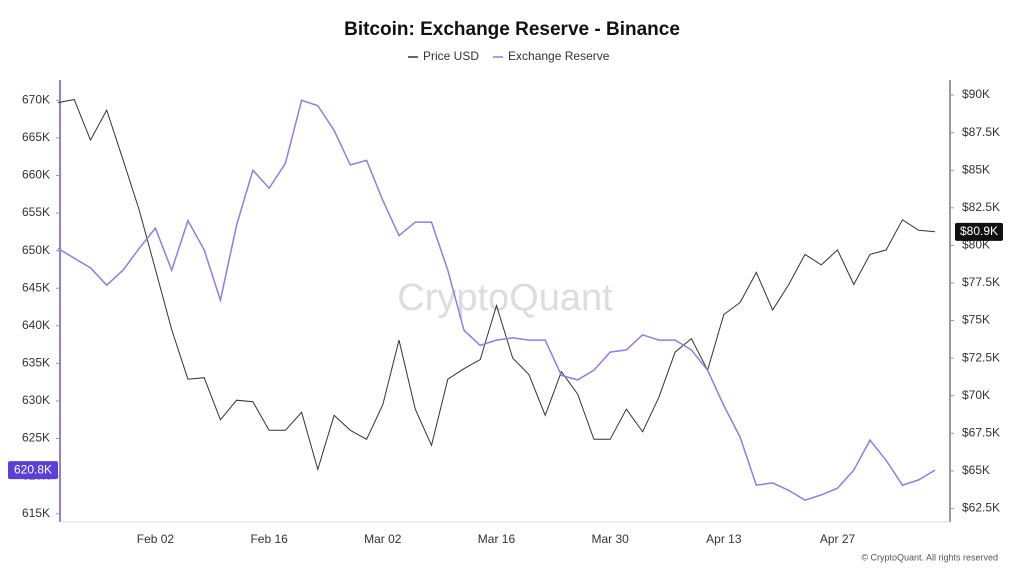 The height and width of the screenshot is (576, 1024). I want to click on y2-tick-label: $77.5K, so click(981, 282).